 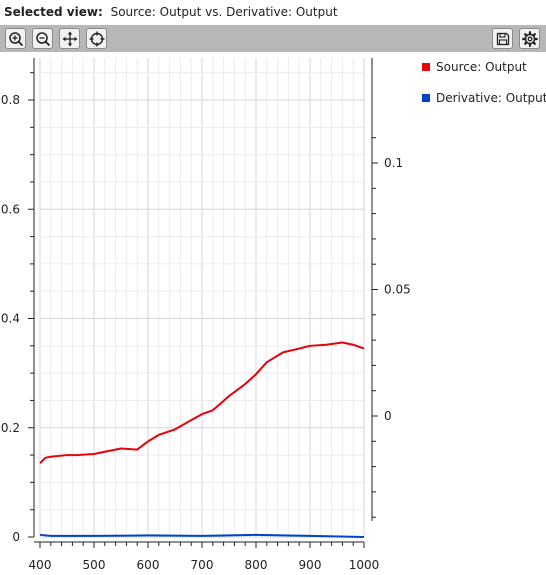 What do you see at coordinates (491, 98) in the screenshot?
I see `legend-label: Derivative: Output` at bounding box center [491, 98].